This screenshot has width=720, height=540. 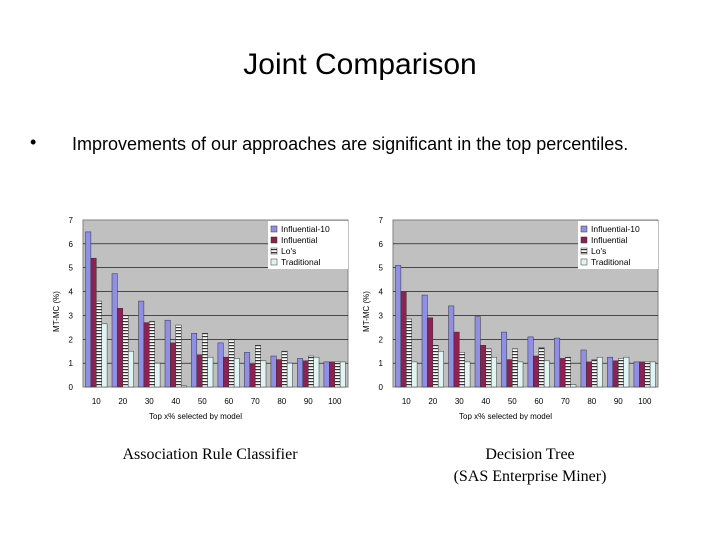 What do you see at coordinates (610, 262) in the screenshot?
I see `legend-entry: Traditional` at bounding box center [610, 262].